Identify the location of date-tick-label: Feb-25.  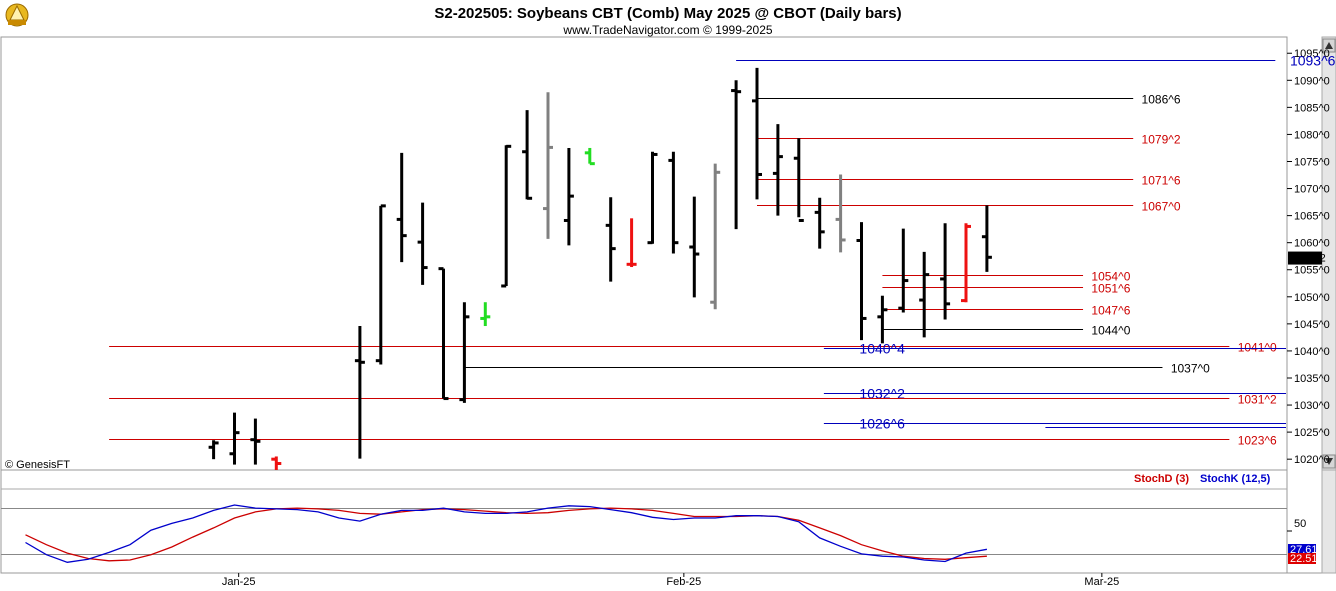
(683, 582).